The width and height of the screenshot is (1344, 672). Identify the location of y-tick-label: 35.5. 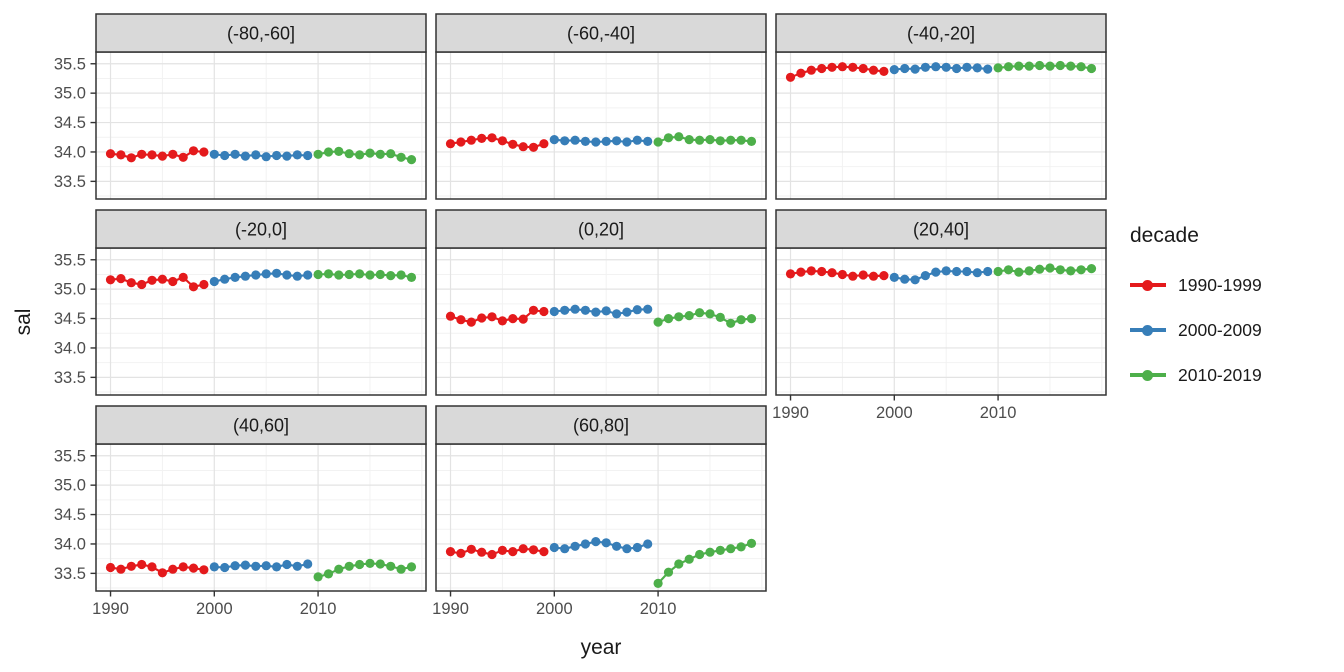
(70, 260).